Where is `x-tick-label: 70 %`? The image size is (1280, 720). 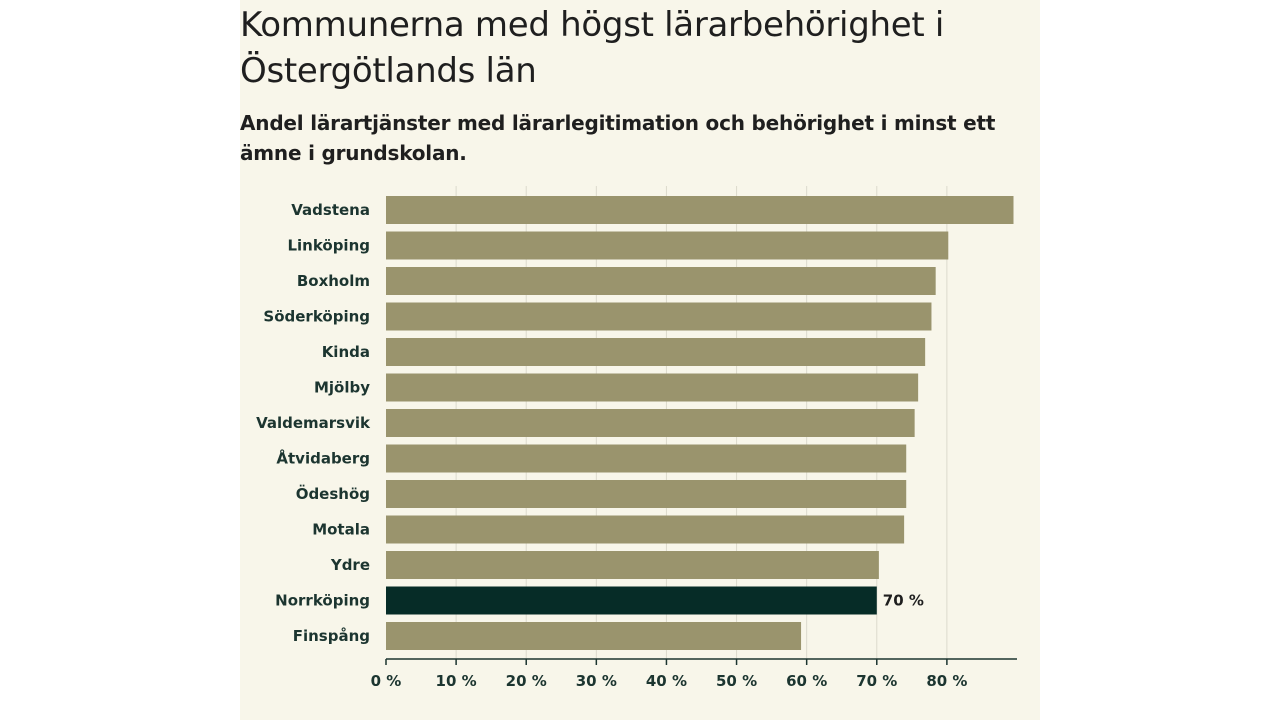
x-tick-label: 70 % is located at coordinates (876, 681).